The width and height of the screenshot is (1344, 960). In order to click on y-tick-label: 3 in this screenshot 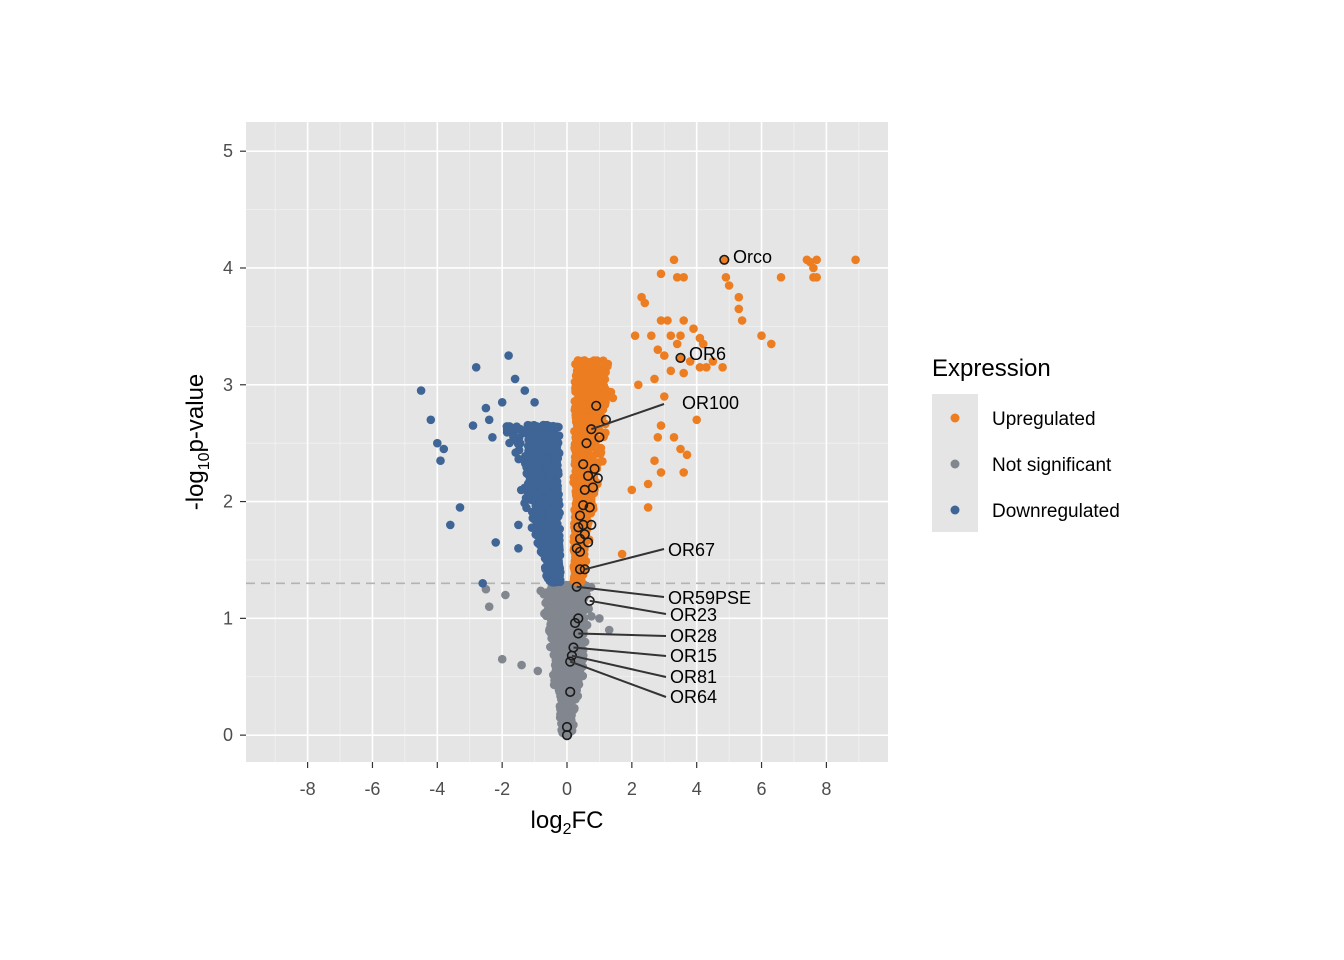, I will do `click(228, 385)`.